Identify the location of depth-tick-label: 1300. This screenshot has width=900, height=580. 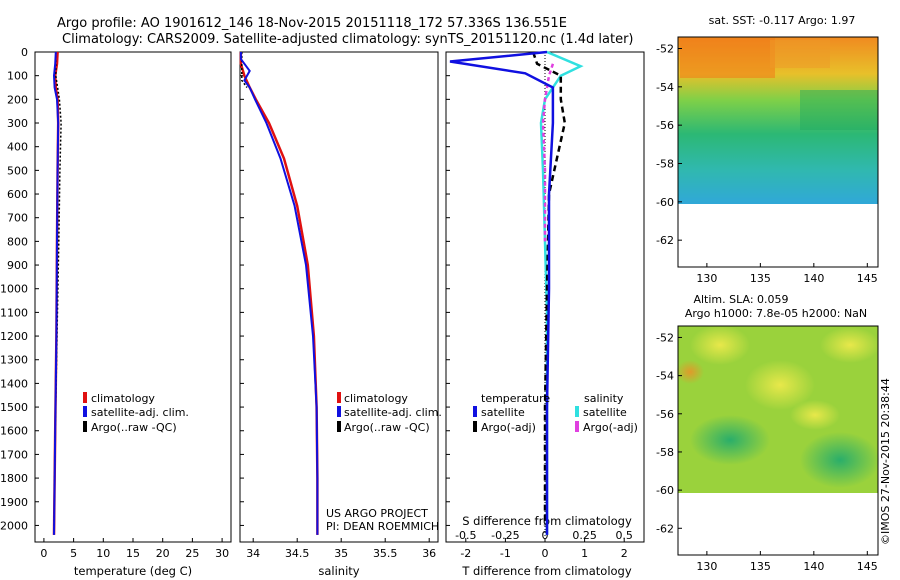
(14, 360).